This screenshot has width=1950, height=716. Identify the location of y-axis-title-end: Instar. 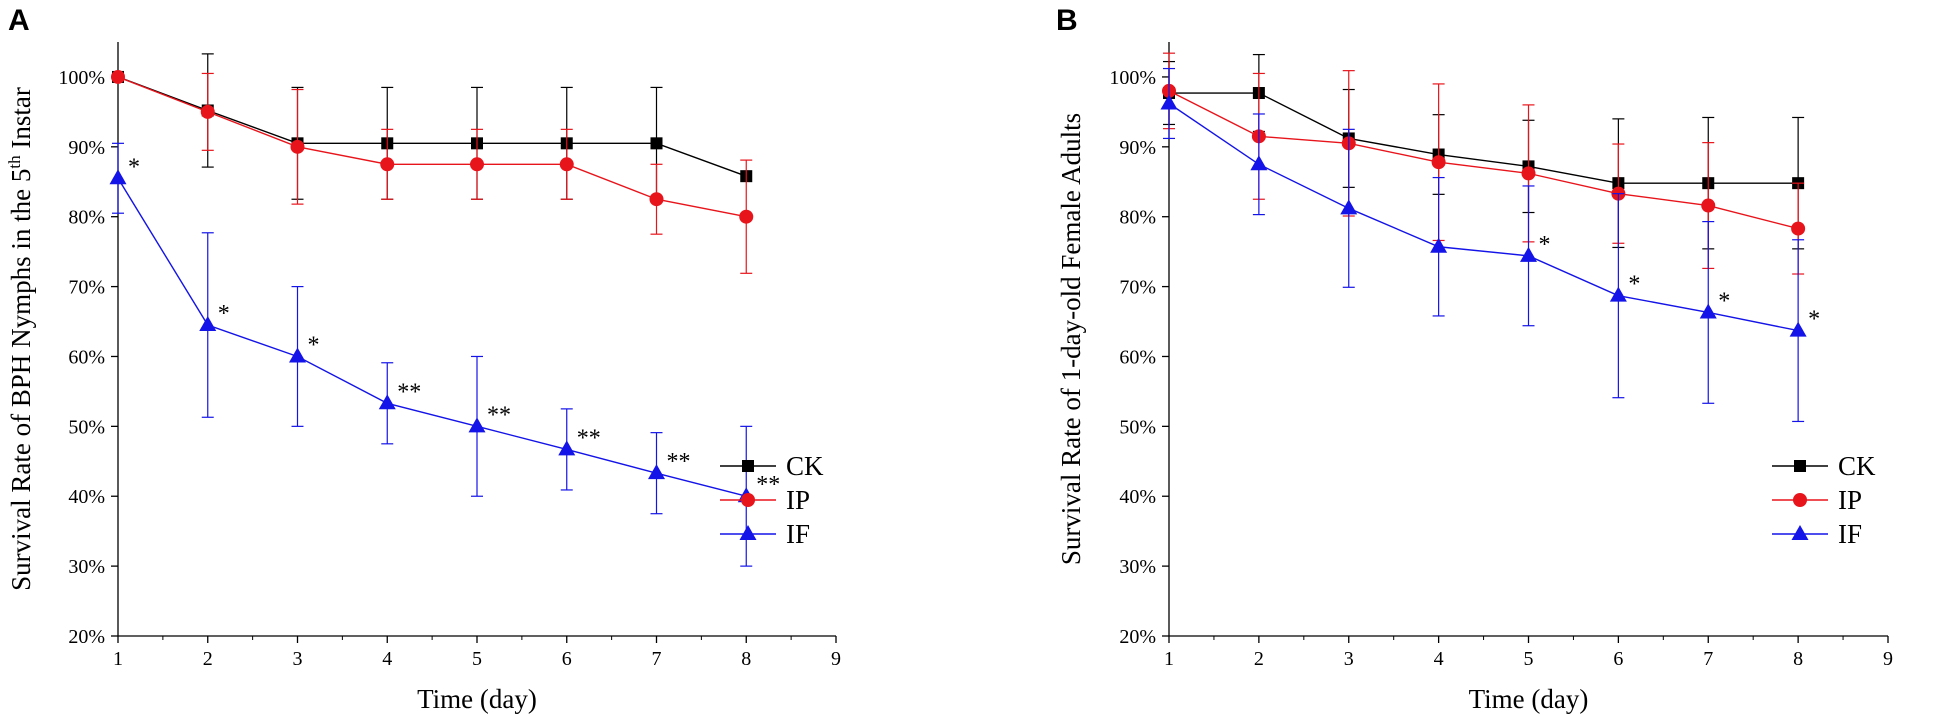
(21, 121).